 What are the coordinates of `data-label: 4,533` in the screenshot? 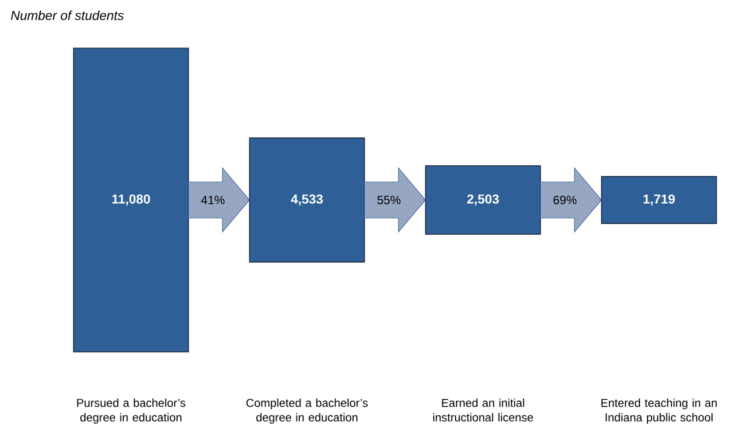 It's located at (306, 200).